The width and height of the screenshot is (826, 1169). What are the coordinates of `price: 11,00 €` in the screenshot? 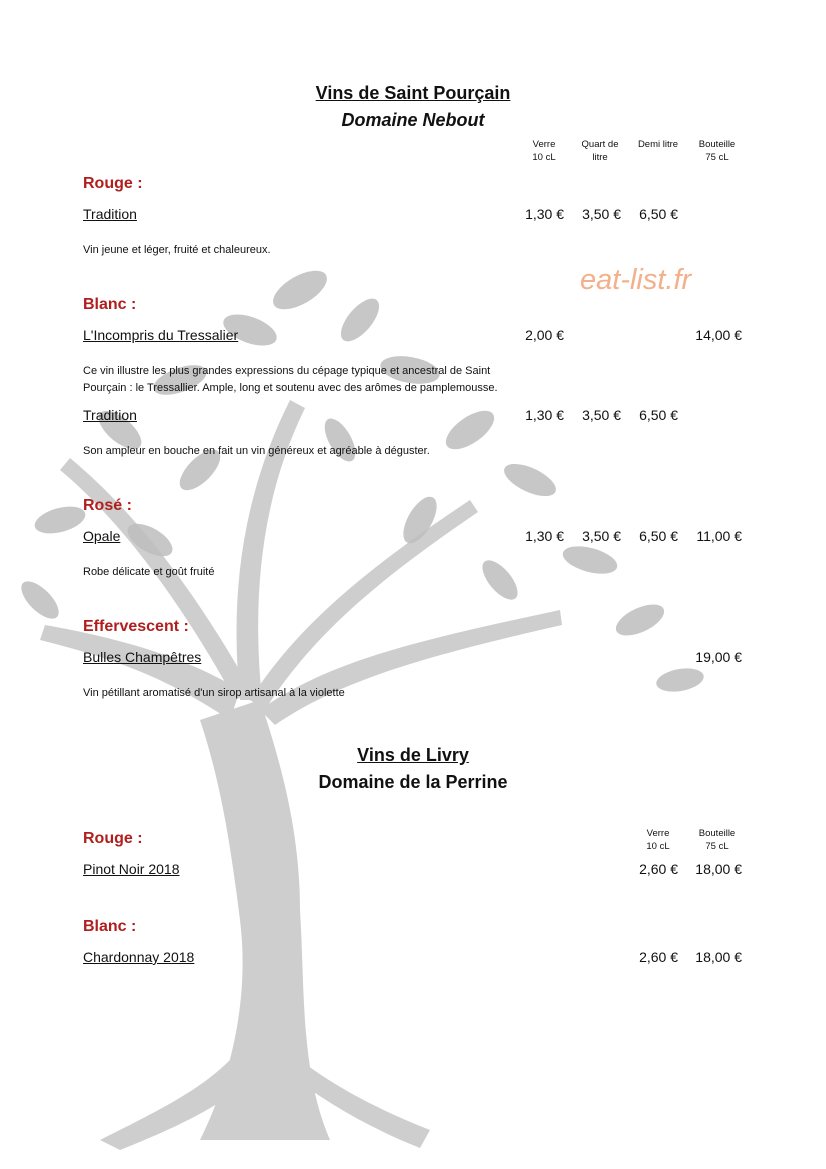 It's located at (719, 536).